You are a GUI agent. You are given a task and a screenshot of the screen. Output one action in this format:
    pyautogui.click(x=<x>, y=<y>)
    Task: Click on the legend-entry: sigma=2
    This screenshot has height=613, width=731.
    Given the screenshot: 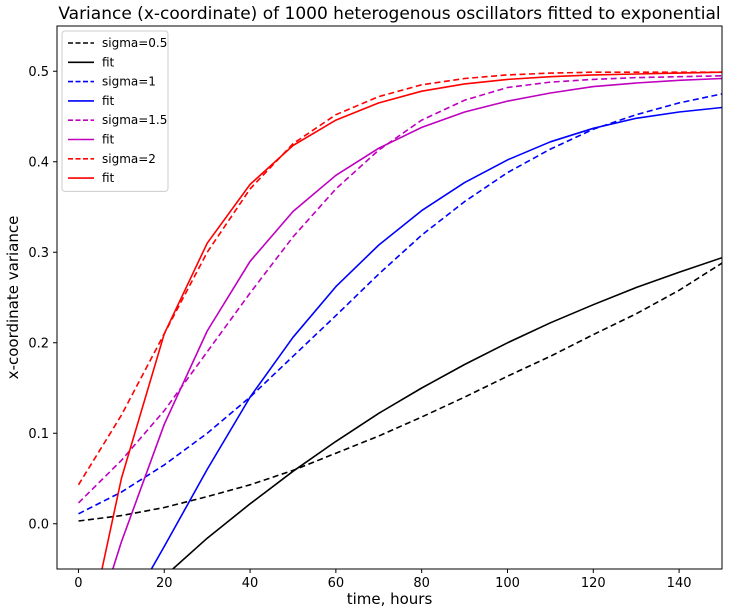 What is the action you would take?
    pyautogui.click(x=129, y=159)
    